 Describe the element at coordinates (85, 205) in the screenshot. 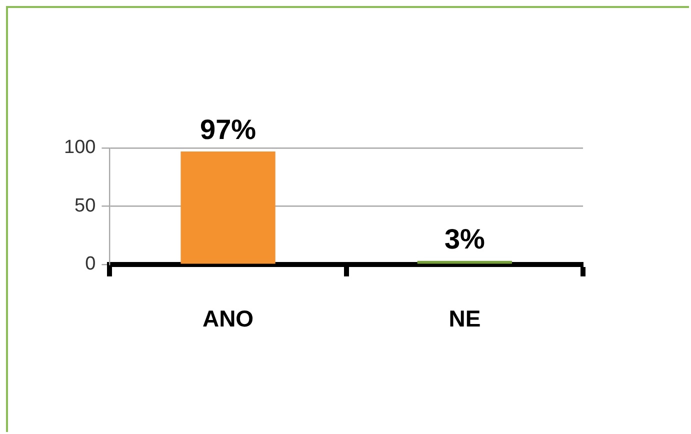

I see `y-tick-label: 50` at that location.